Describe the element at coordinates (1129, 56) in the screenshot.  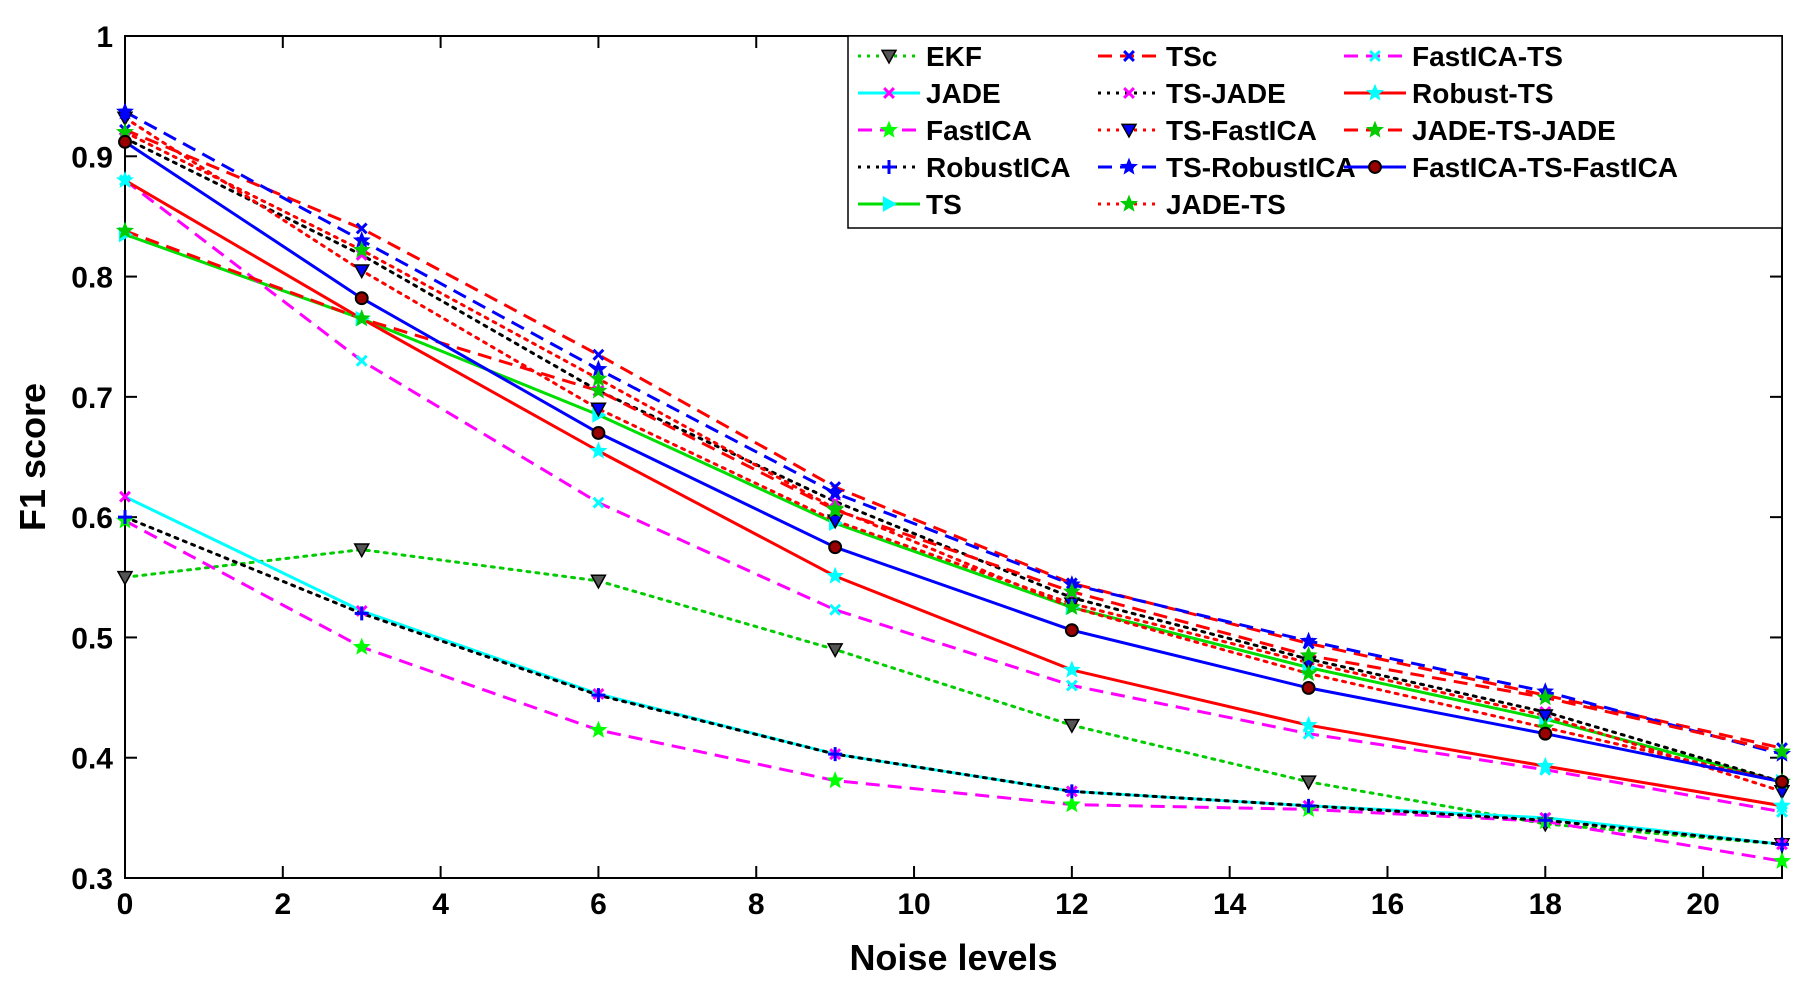
I see `legend-marker-tsc` at that location.